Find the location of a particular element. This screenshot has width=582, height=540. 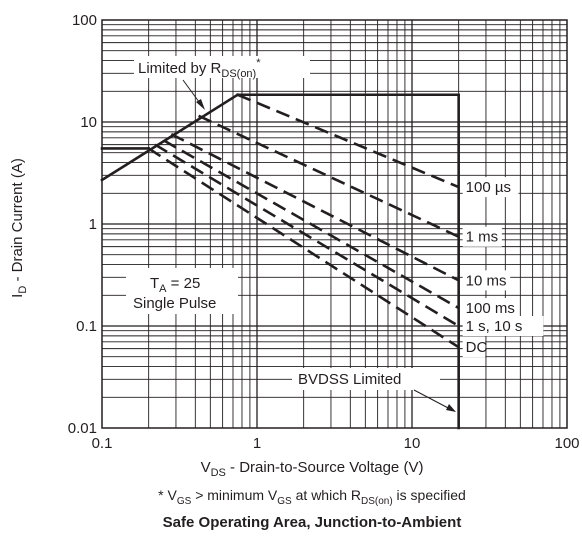

chart-title: Safe Operating Area, Junction-to-Ambient is located at coordinates (312, 522).